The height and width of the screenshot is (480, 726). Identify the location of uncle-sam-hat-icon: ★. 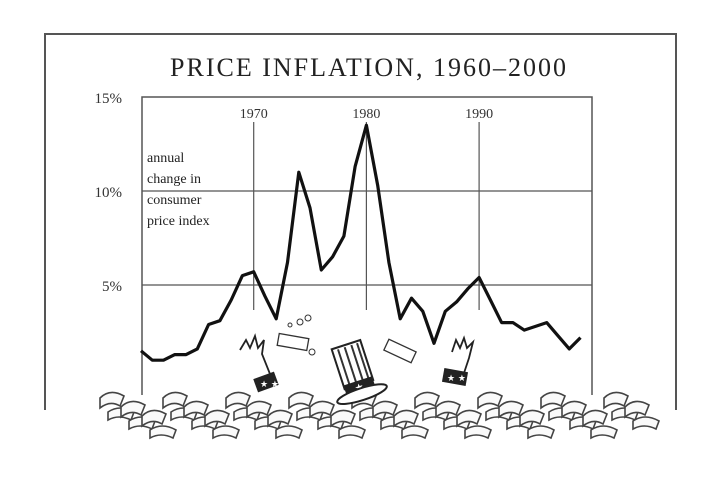
(359, 372).